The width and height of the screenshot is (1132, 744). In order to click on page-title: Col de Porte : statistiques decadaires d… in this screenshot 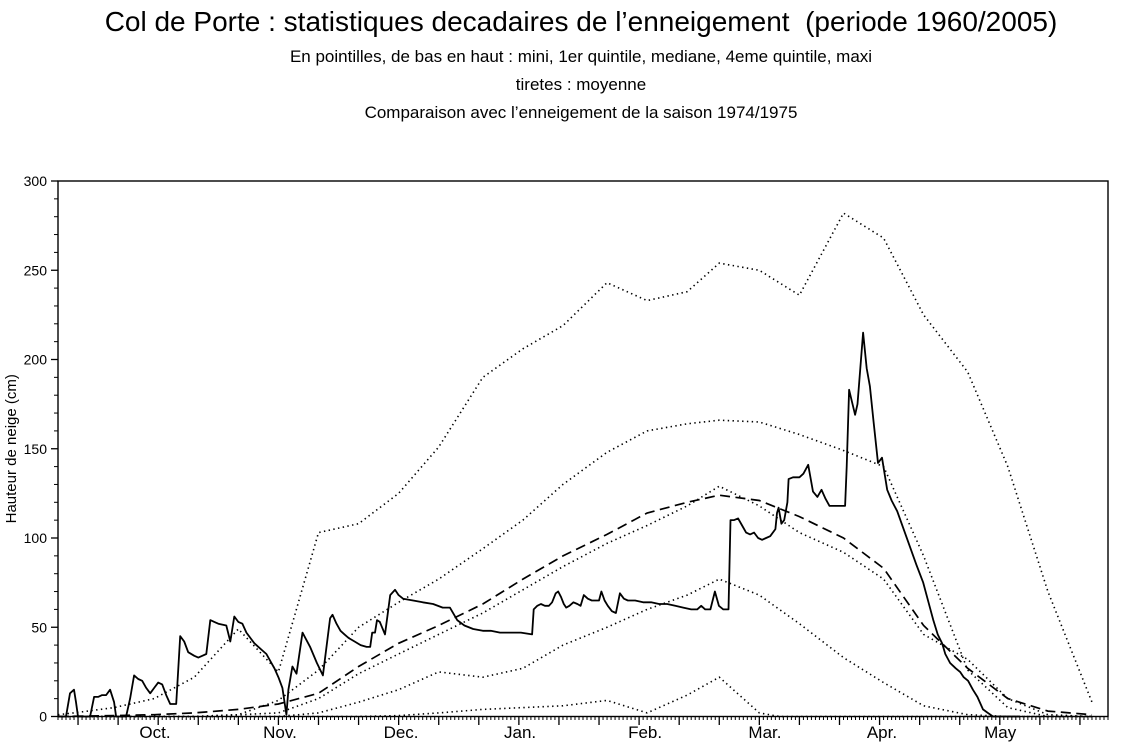, I will do `click(581, 21)`.